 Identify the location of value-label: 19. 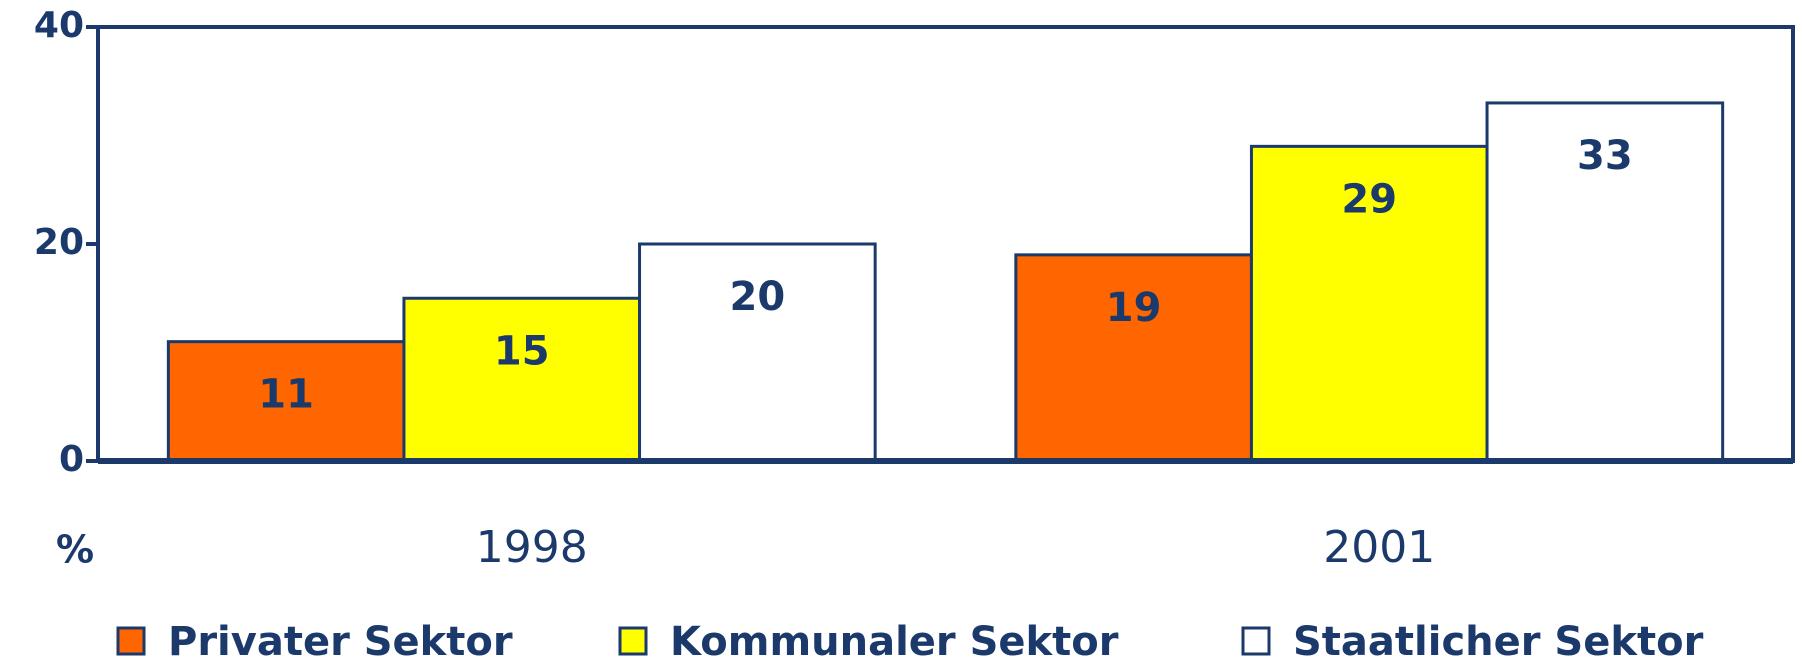
(1134, 308).